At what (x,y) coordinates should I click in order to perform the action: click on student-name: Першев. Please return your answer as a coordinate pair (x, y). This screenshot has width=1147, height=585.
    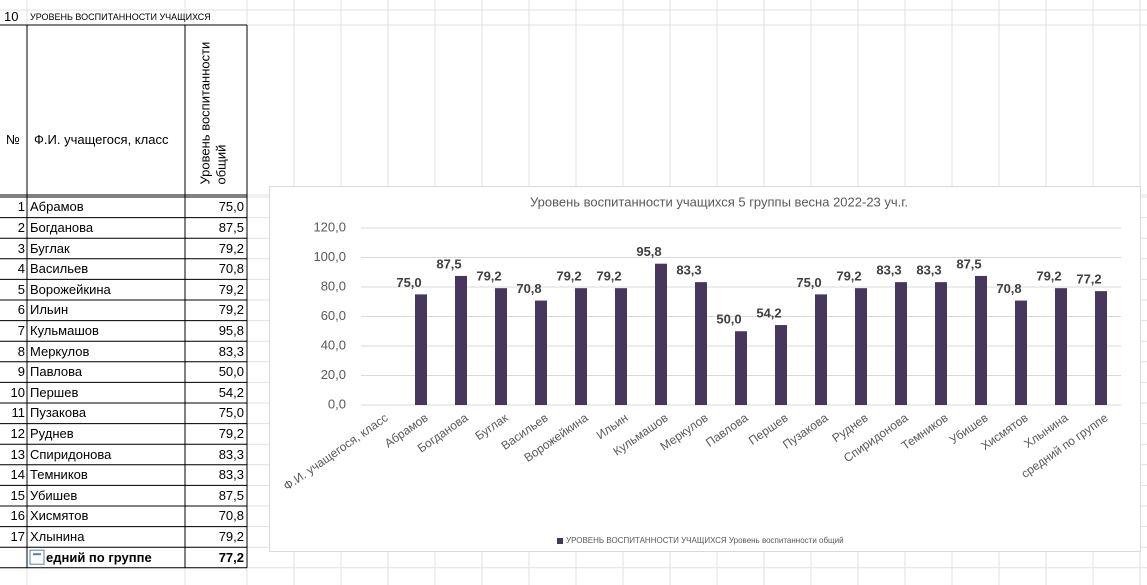
    Looking at the image, I should click on (54, 392).